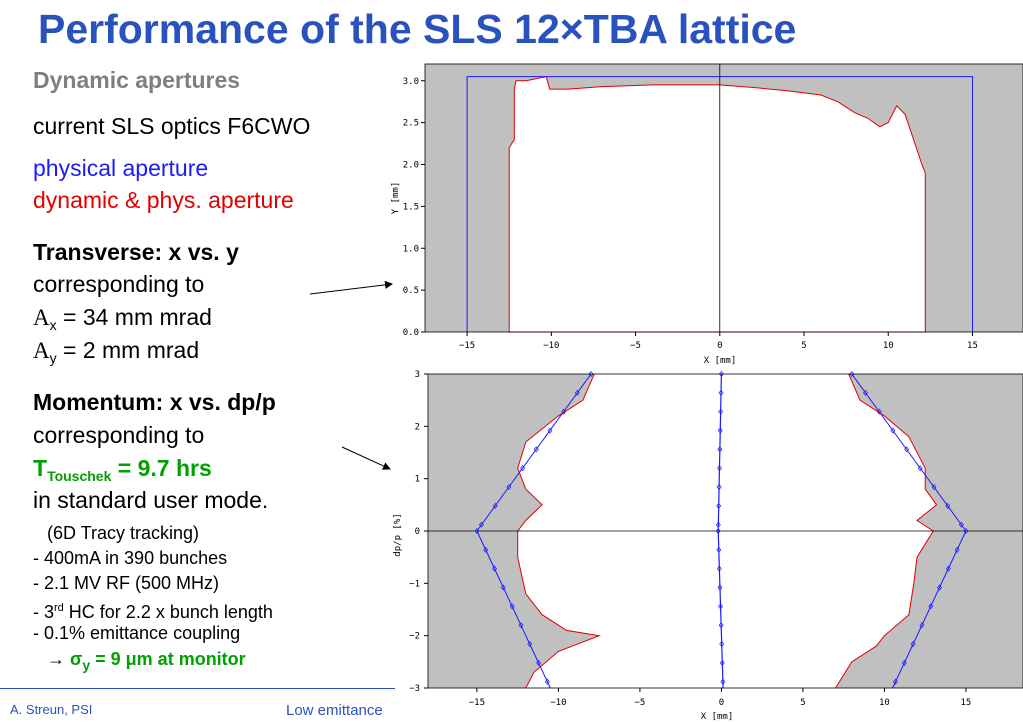 The image size is (1023, 723). I want to click on bullet-current: - 400mA in 390 bunches, so click(130, 558).